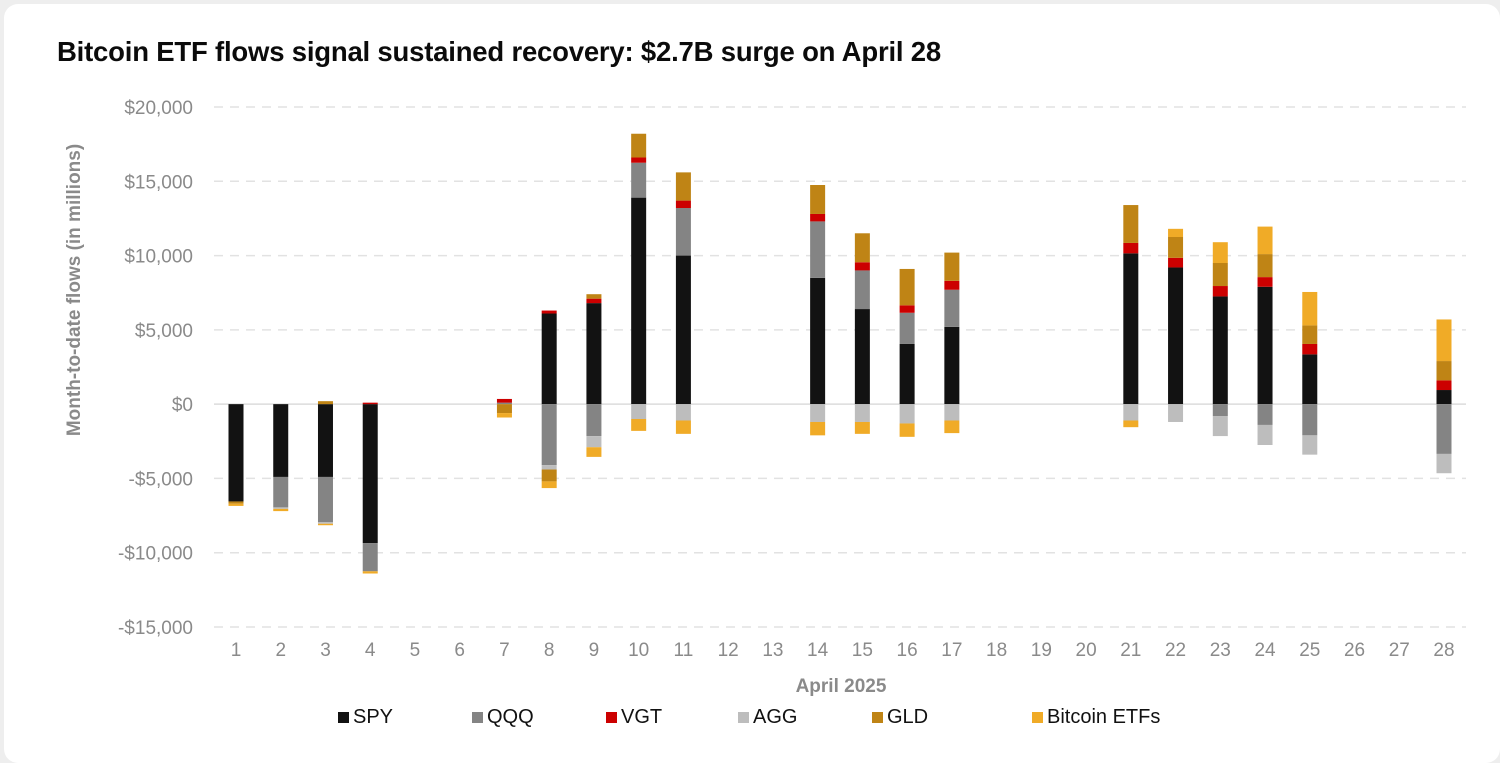 Image resolution: width=1500 pixels, height=763 pixels. Describe the element at coordinates (155, 554) in the screenshot. I see `y-tick-label: -$10,000` at that location.